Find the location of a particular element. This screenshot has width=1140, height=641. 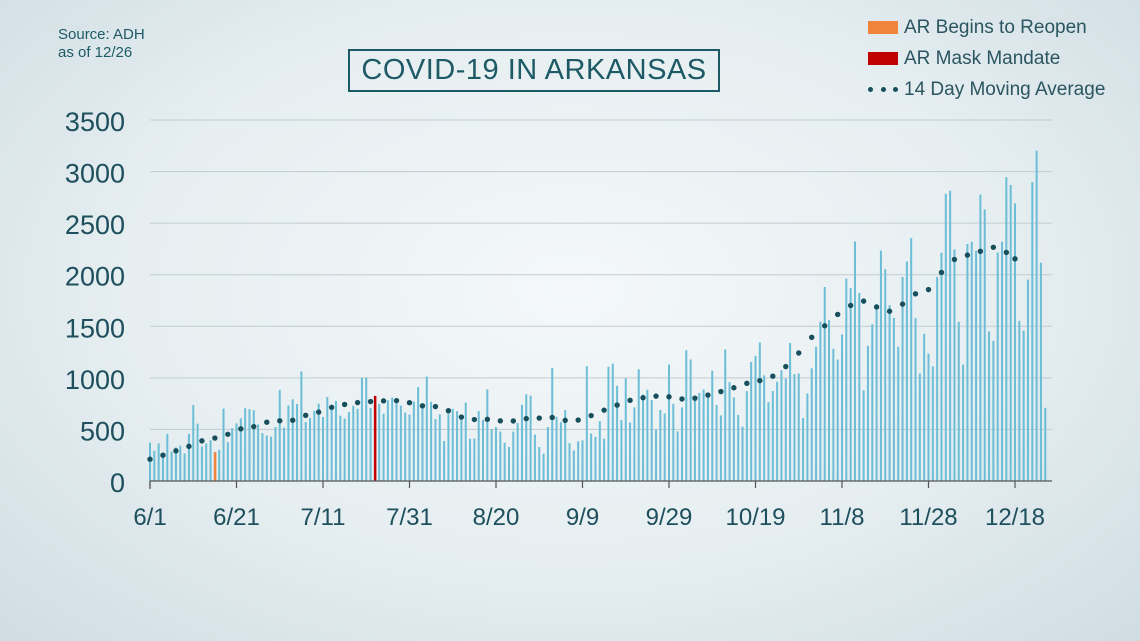

y-tick-label: 3500 is located at coordinates (95, 122).